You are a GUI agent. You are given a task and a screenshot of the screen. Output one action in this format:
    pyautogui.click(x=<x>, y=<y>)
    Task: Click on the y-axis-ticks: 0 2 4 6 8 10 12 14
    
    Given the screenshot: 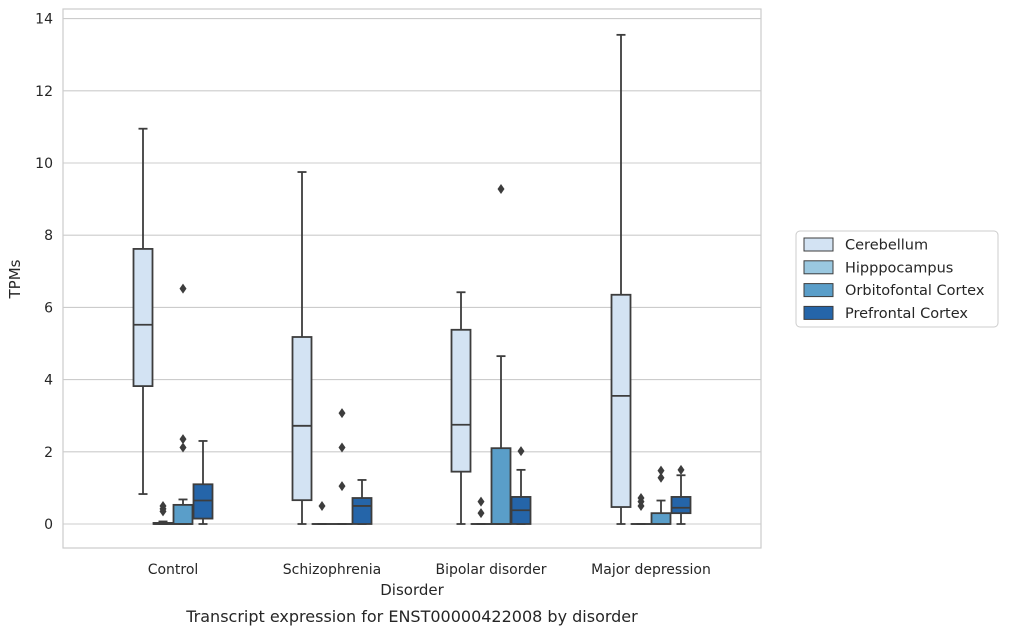 What is the action you would take?
    pyautogui.click(x=44, y=272)
    